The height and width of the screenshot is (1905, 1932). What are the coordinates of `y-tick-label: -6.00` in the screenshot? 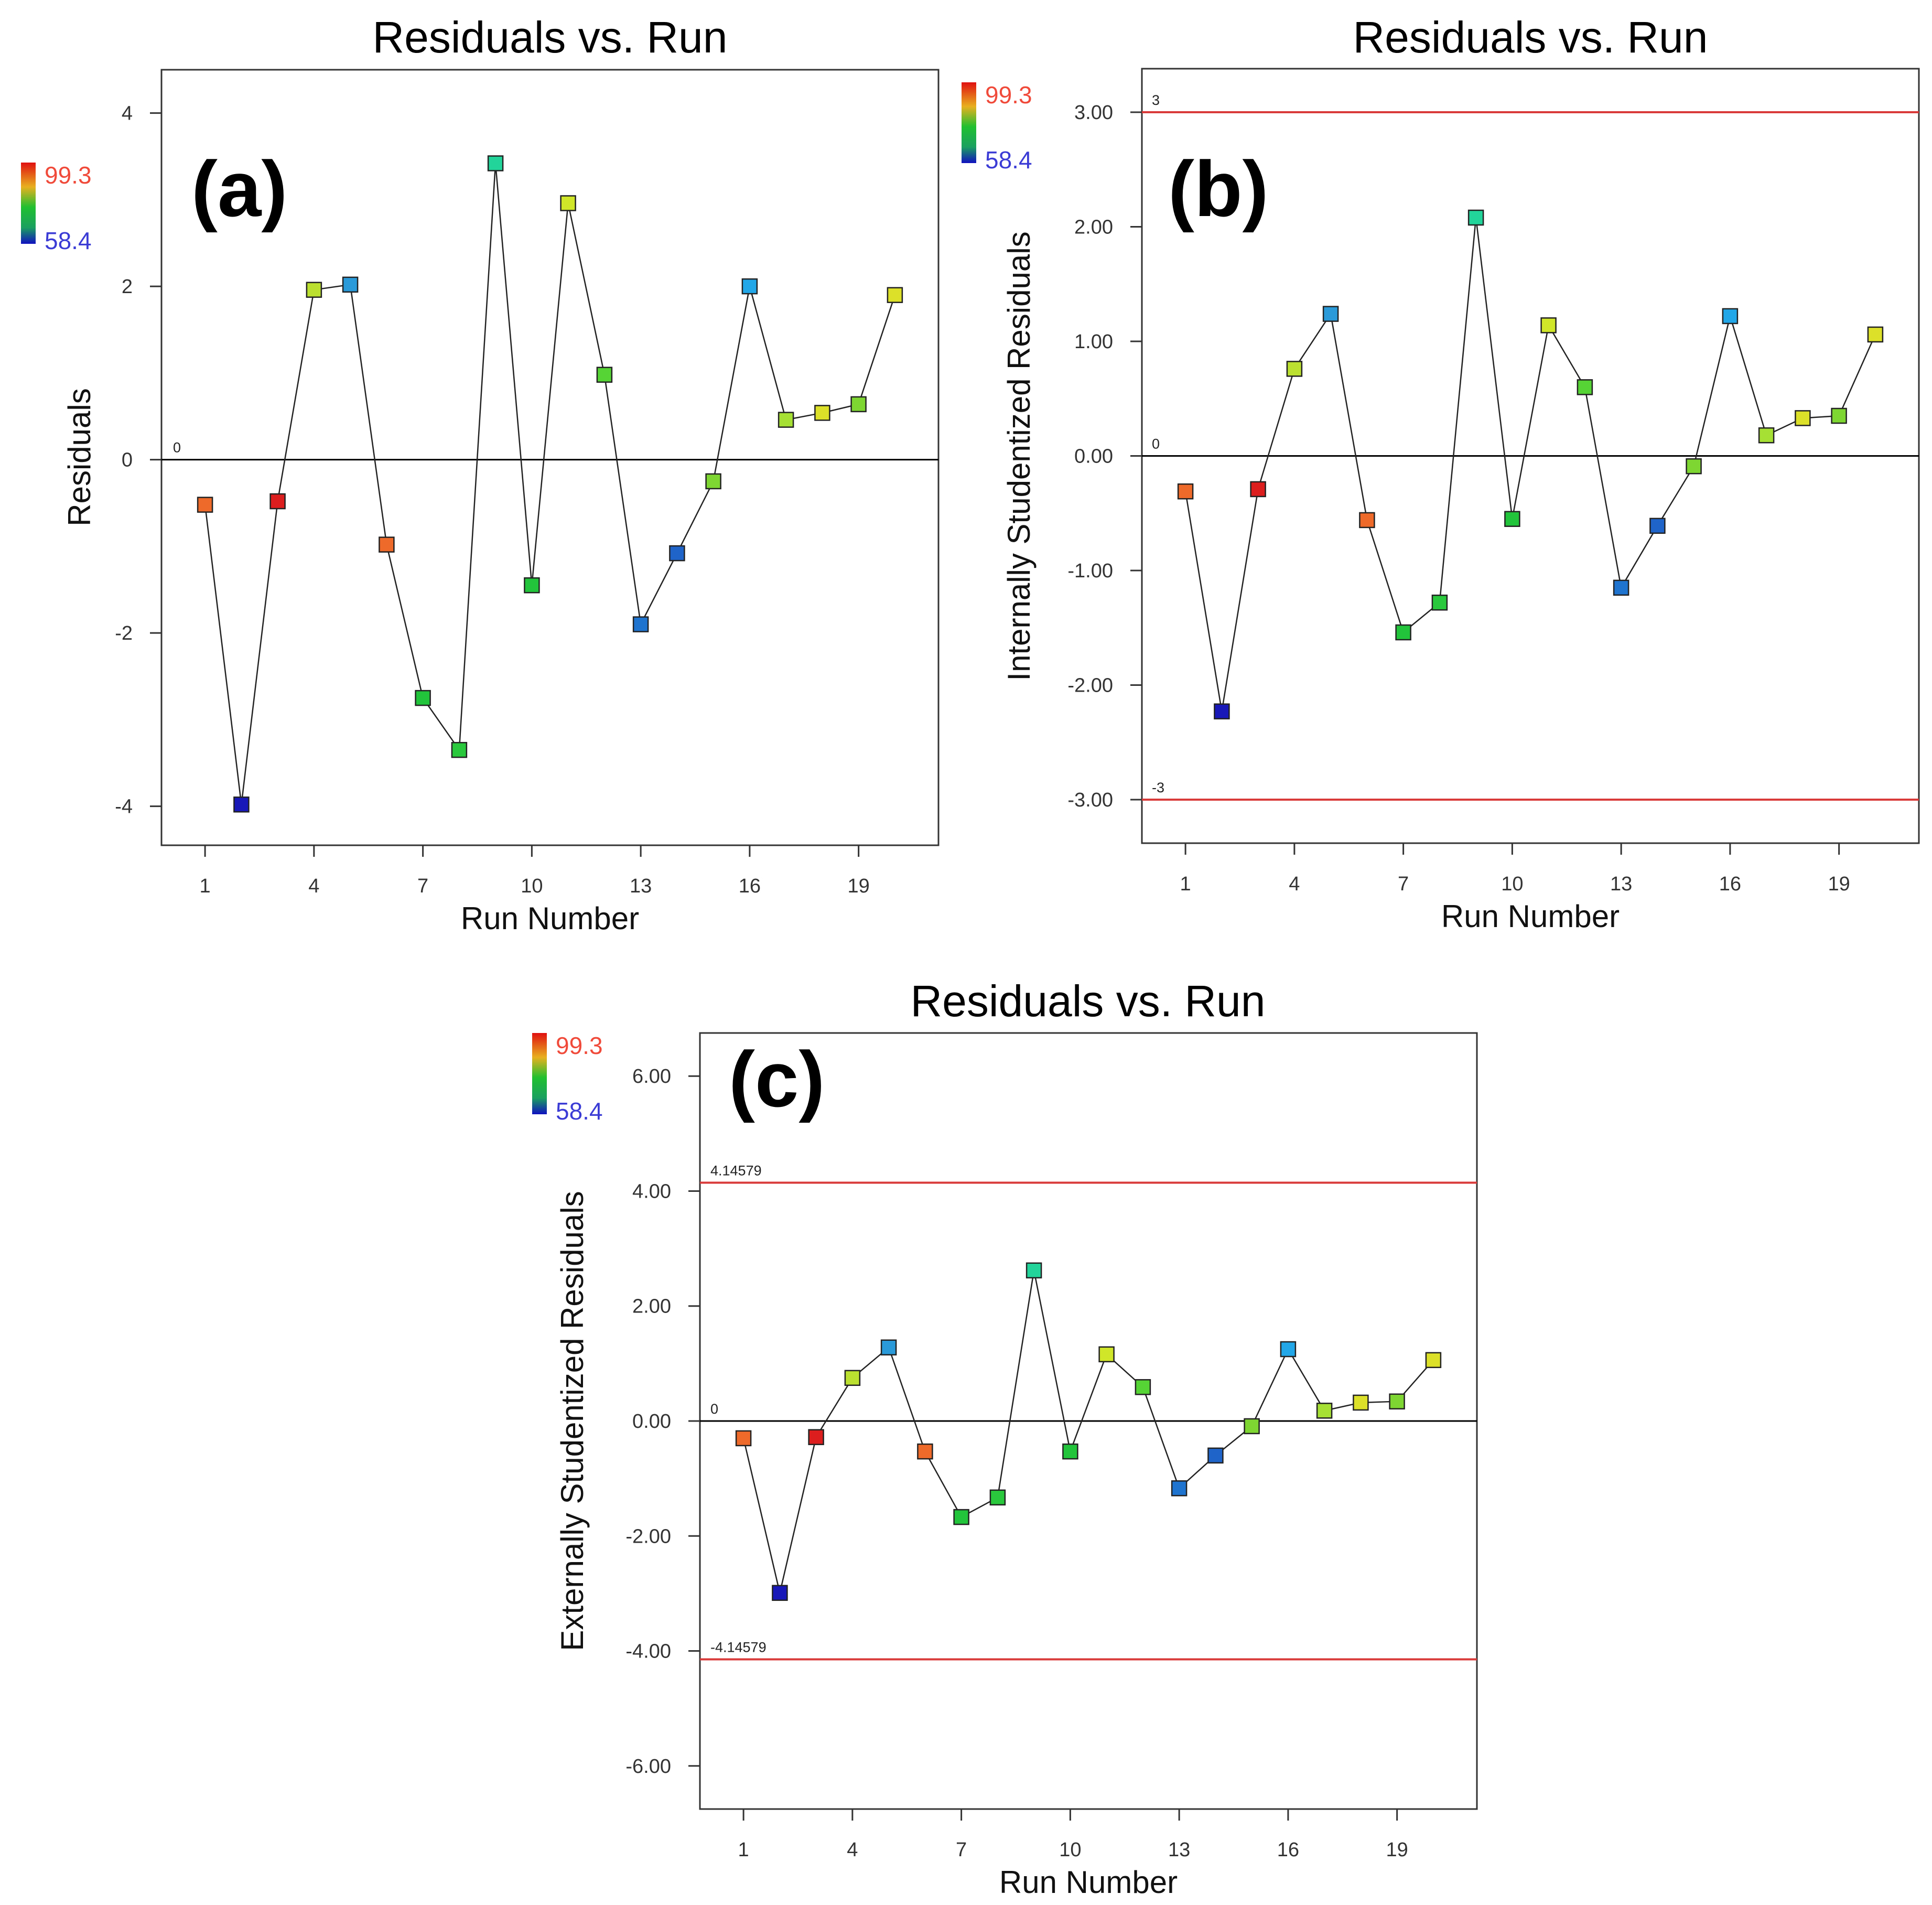 It's located at (648, 1767).